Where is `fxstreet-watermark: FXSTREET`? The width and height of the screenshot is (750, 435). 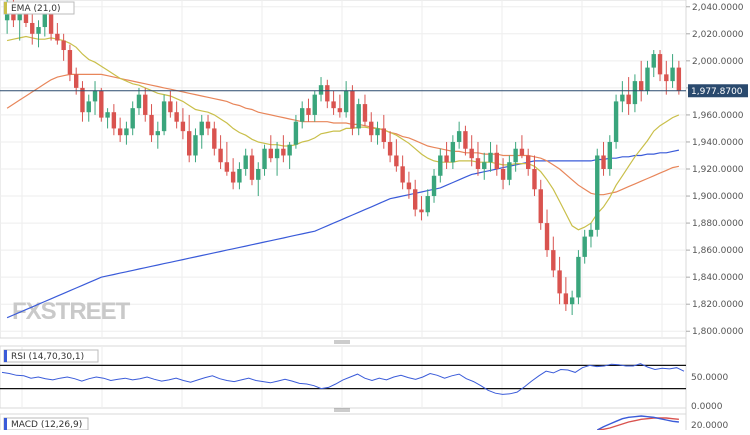
fxstreet-watermark: FXSTREET is located at coordinates (71, 311).